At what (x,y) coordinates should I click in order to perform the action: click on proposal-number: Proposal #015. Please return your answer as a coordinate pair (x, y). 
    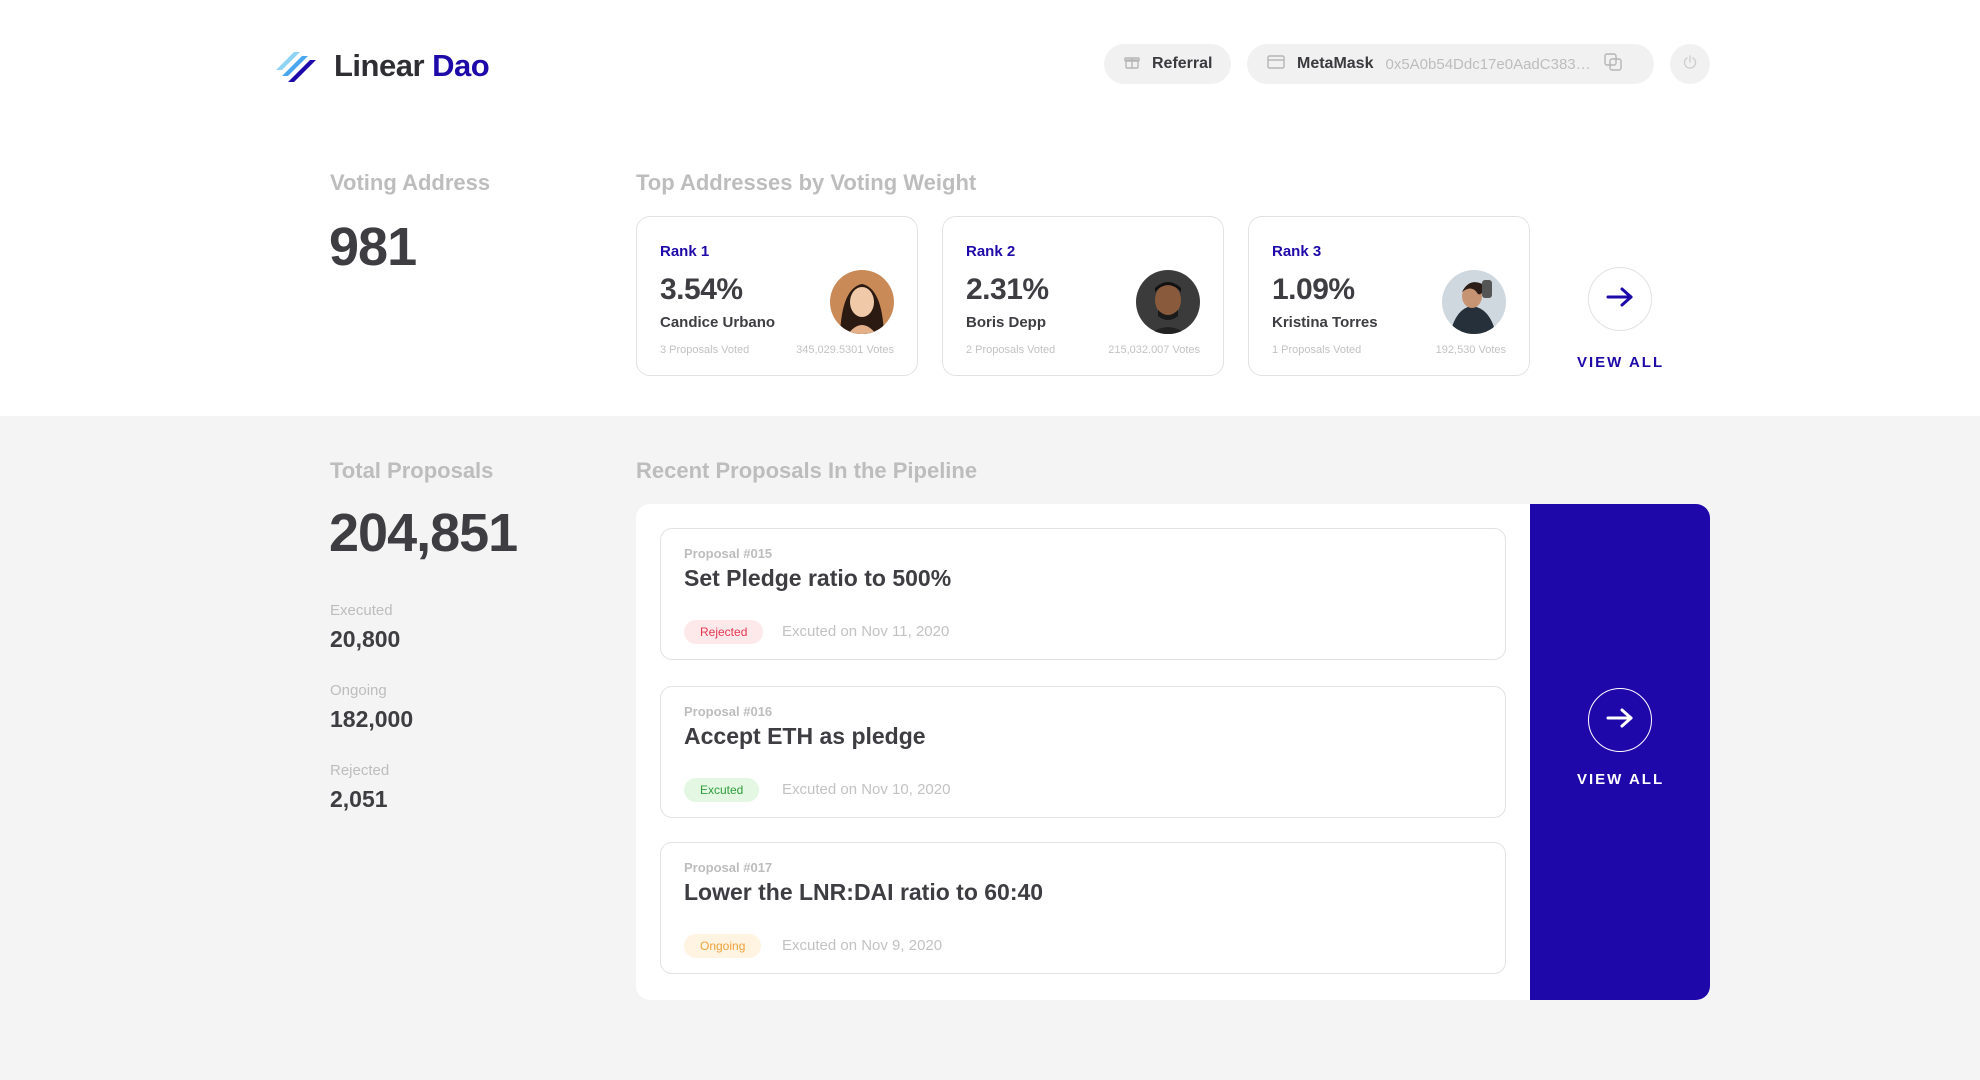
    Looking at the image, I should click on (728, 553).